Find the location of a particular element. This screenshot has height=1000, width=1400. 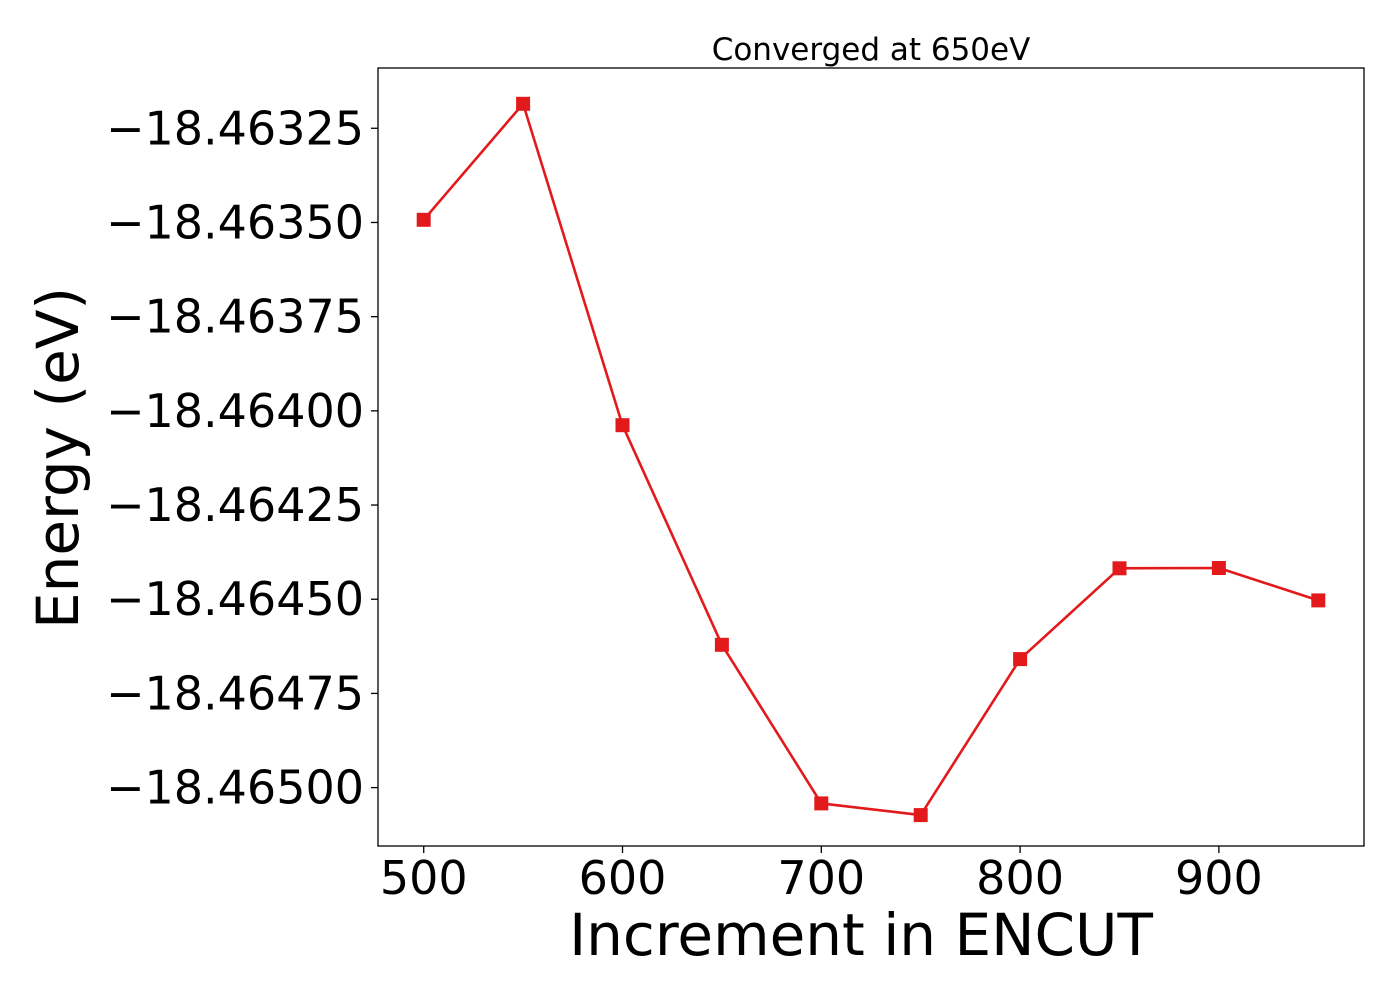

y-tick-label: −18.46500 is located at coordinates (235, 788).